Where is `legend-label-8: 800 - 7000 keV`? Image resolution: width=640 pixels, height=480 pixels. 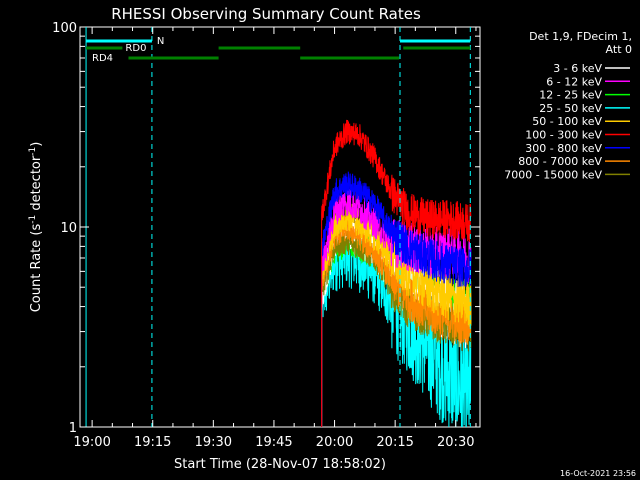
legend-label-8: 800 - 7000 keV is located at coordinates (560, 161).